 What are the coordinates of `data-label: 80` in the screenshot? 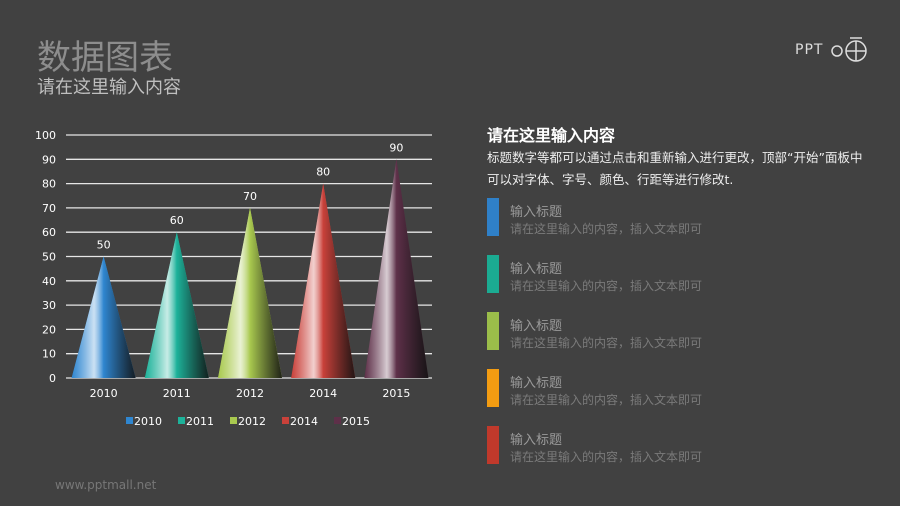 It's located at (323, 172).